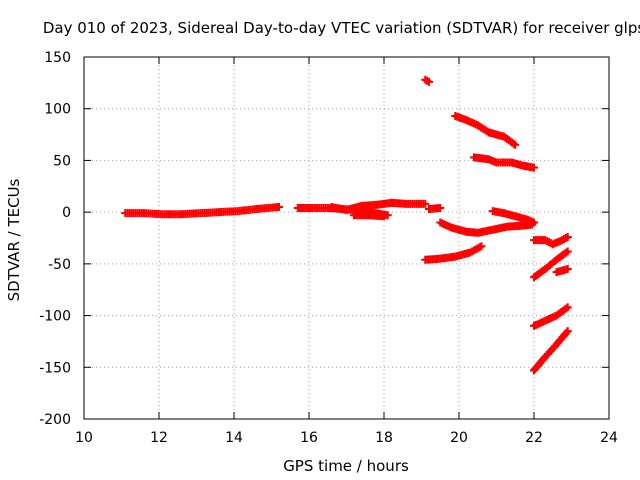 This screenshot has width=640, height=480. Describe the element at coordinates (84, 438) in the screenshot. I see `x-tick-label: 10` at that location.